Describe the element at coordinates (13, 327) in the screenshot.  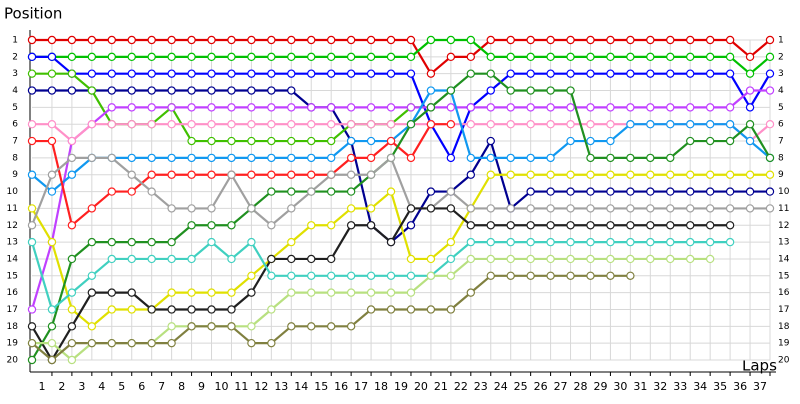
I see `y-tick-label: 18` at that location.